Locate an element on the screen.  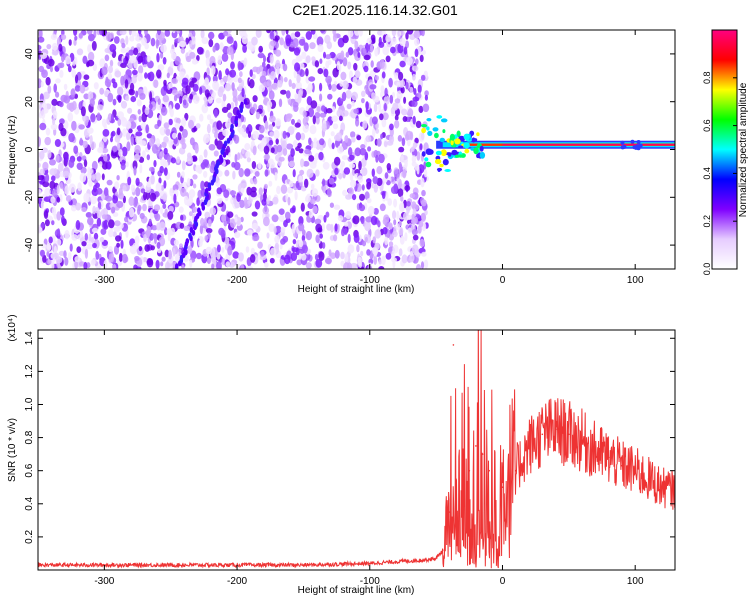
x-tick-label: 100 is located at coordinates (635, 581).